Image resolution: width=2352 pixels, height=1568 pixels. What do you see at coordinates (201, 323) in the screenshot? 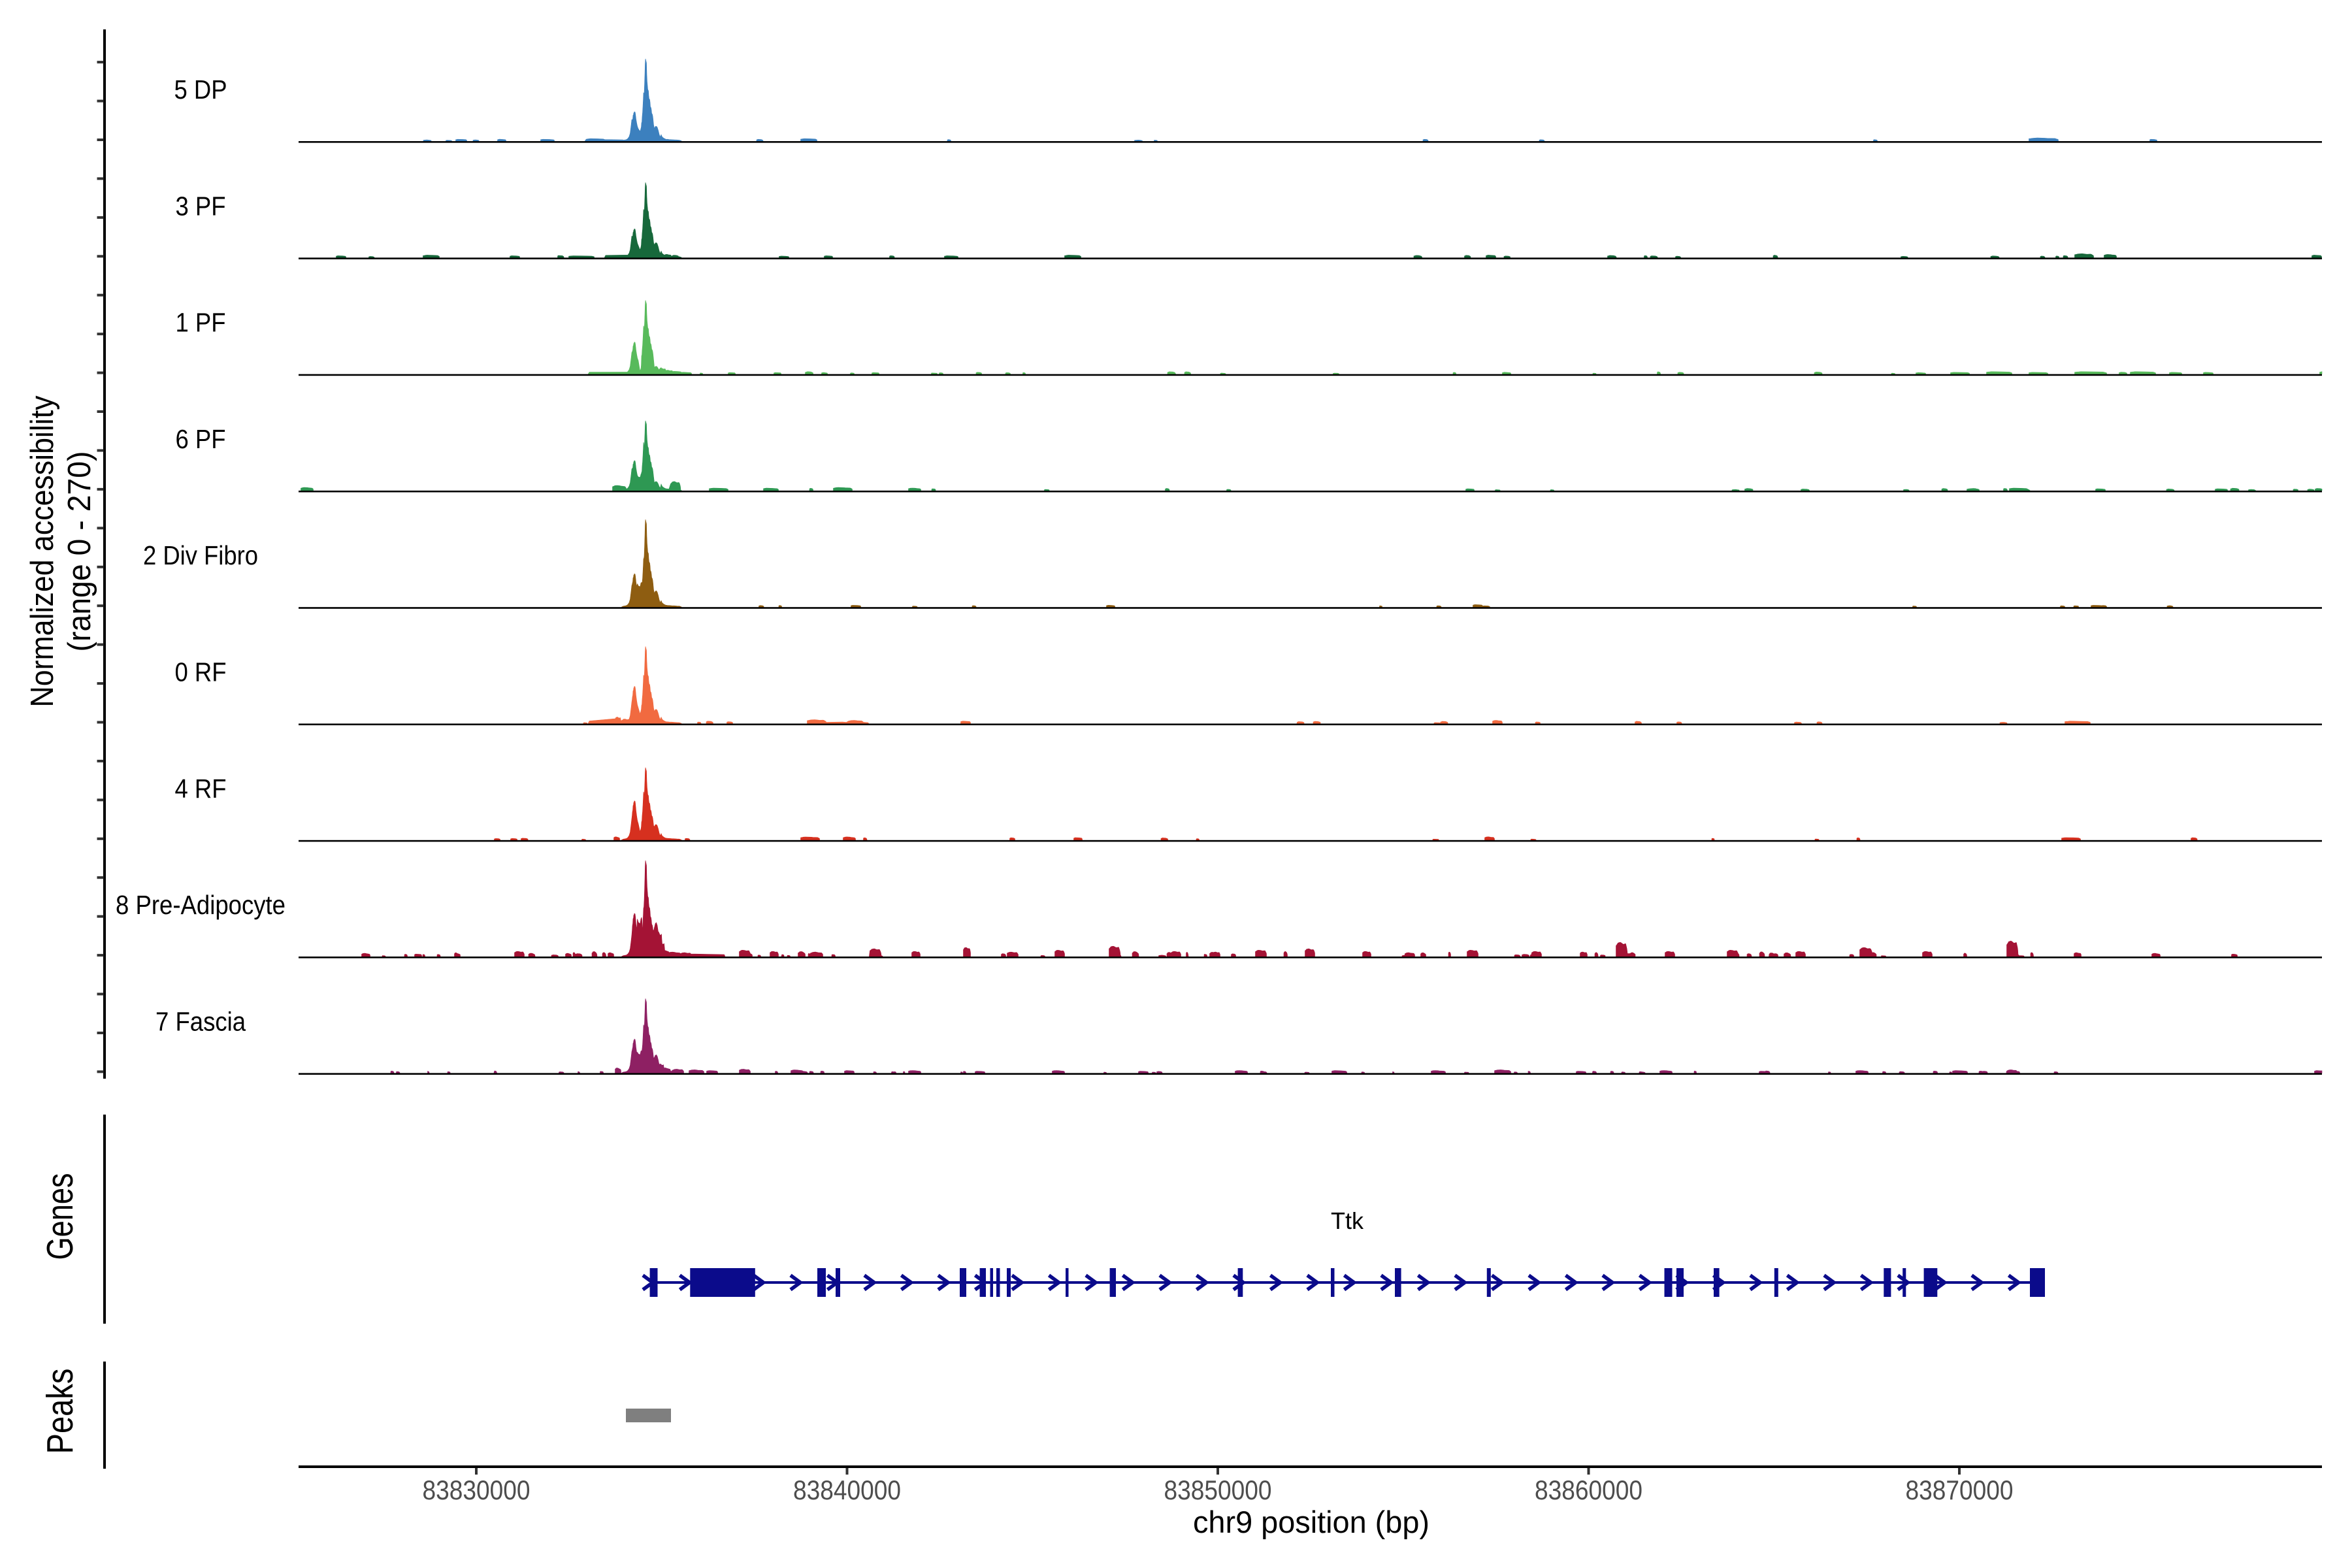
I see `svg-text: 1 PF` at bounding box center [201, 323].